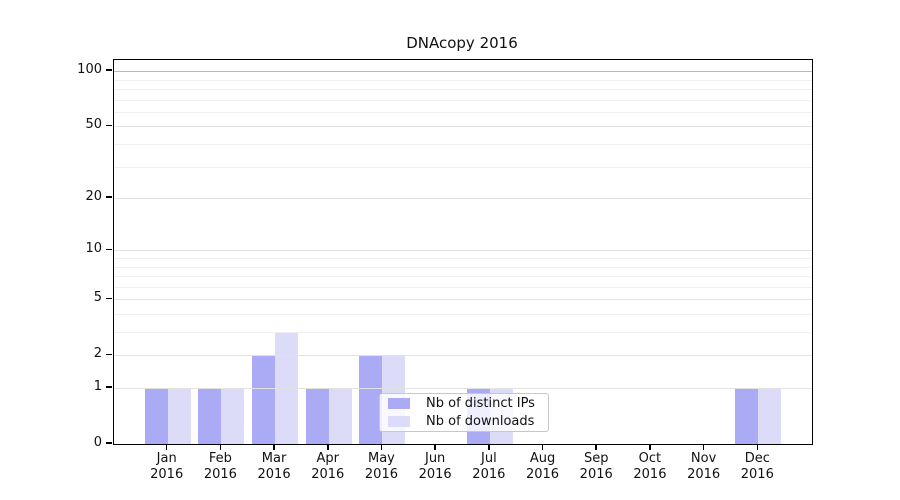  What do you see at coordinates (462, 43) in the screenshot?
I see `chart-title: DNAcopy 2016` at bounding box center [462, 43].